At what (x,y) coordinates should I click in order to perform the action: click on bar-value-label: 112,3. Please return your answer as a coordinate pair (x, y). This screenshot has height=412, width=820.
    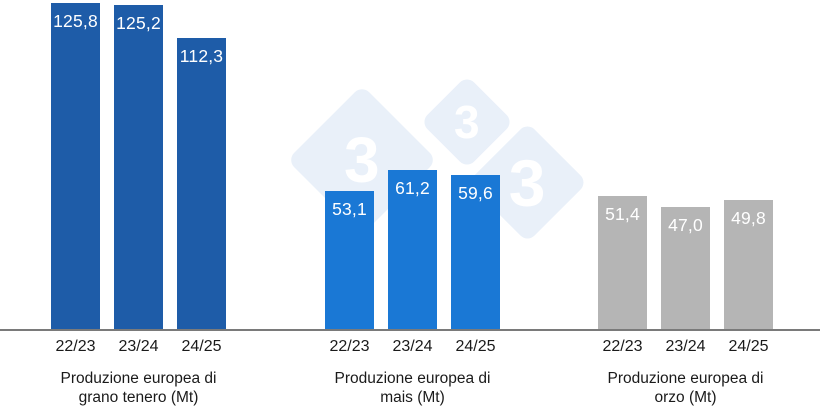
    Looking at the image, I should click on (201, 56).